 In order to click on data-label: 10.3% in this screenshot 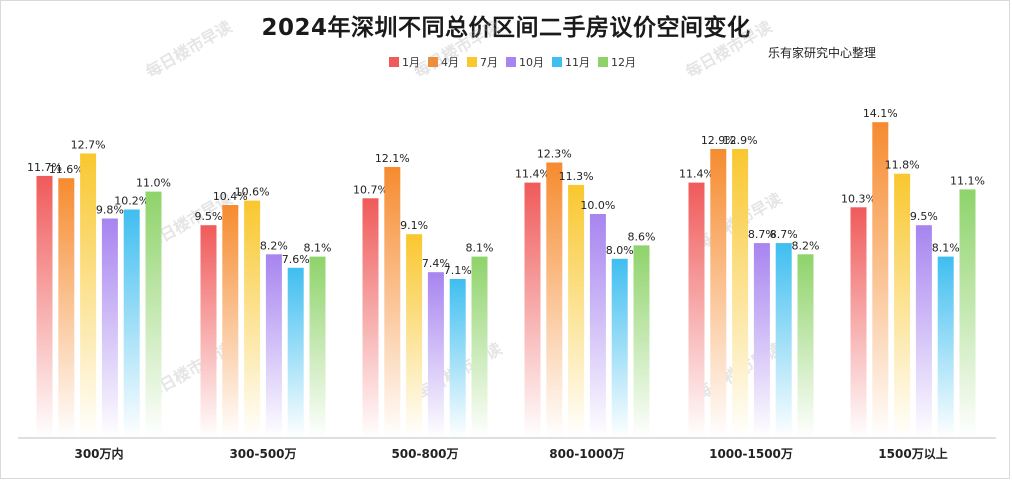, I will do `click(858, 198)`.